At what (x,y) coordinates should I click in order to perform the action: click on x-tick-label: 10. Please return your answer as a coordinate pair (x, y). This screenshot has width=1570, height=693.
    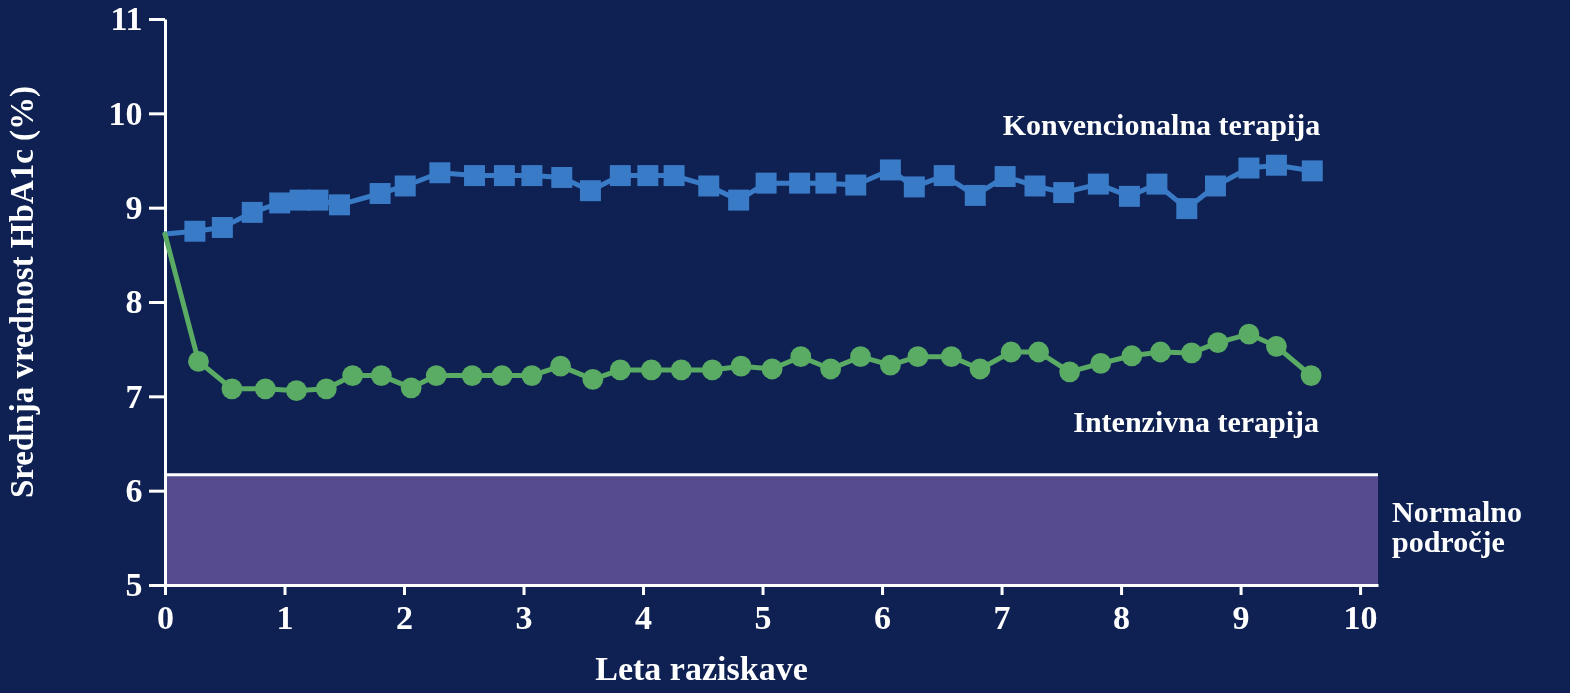
    Looking at the image, I should click on (1360, 617).